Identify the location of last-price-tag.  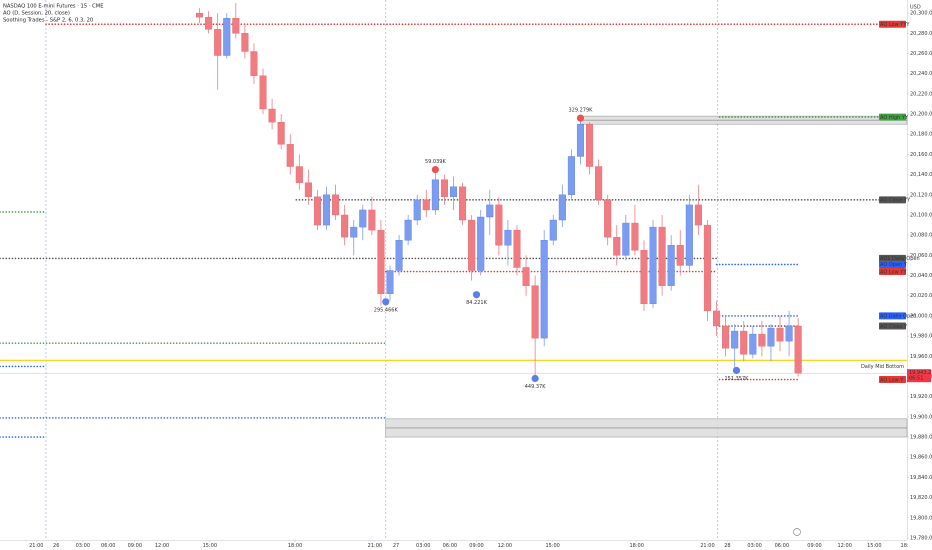
(919, 376).